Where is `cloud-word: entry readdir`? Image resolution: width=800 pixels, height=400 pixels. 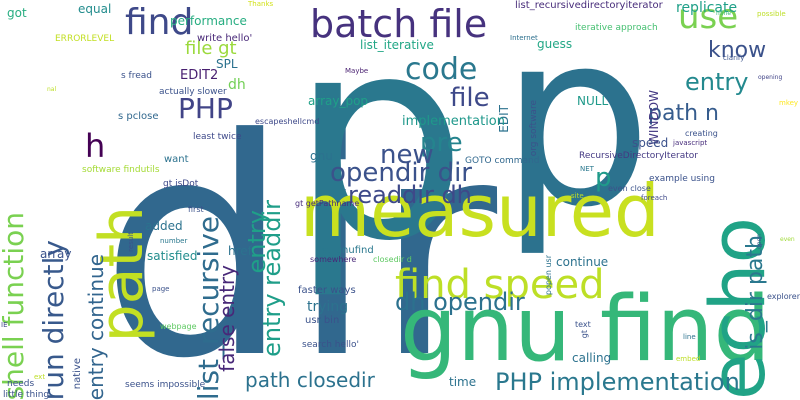
cloud-word: entry readdir is located at coordinates (272, 278).